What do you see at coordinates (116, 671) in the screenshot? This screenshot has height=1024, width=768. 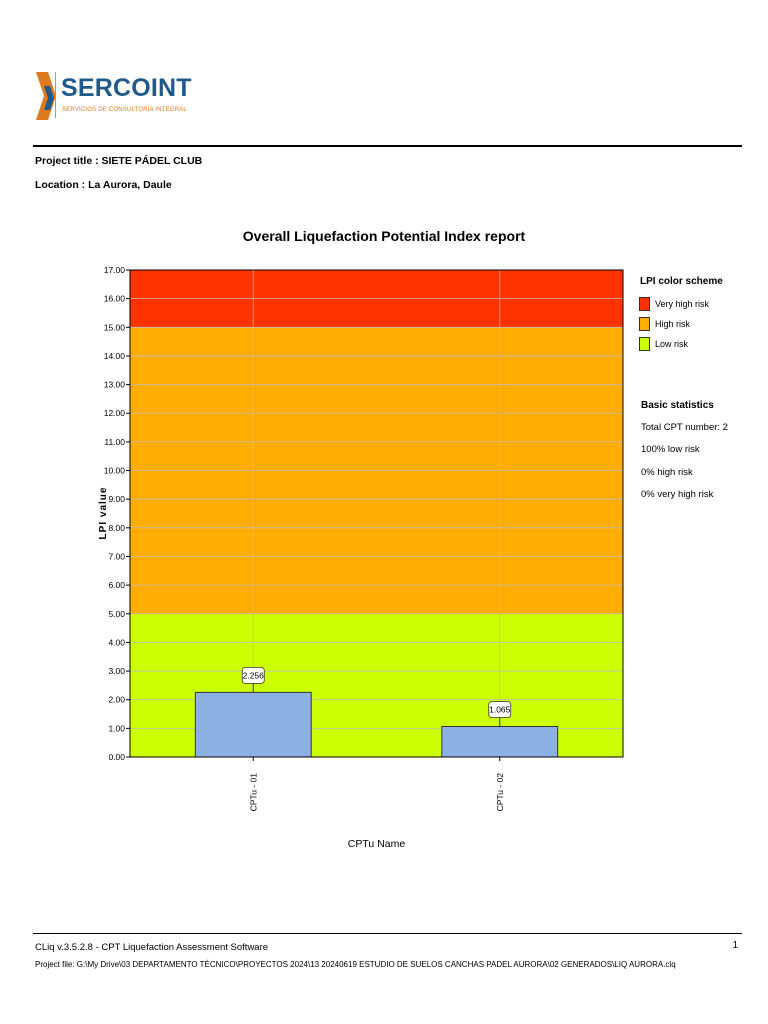 I see `y-tick-label: 3.00` at bounding box center [116, 671].